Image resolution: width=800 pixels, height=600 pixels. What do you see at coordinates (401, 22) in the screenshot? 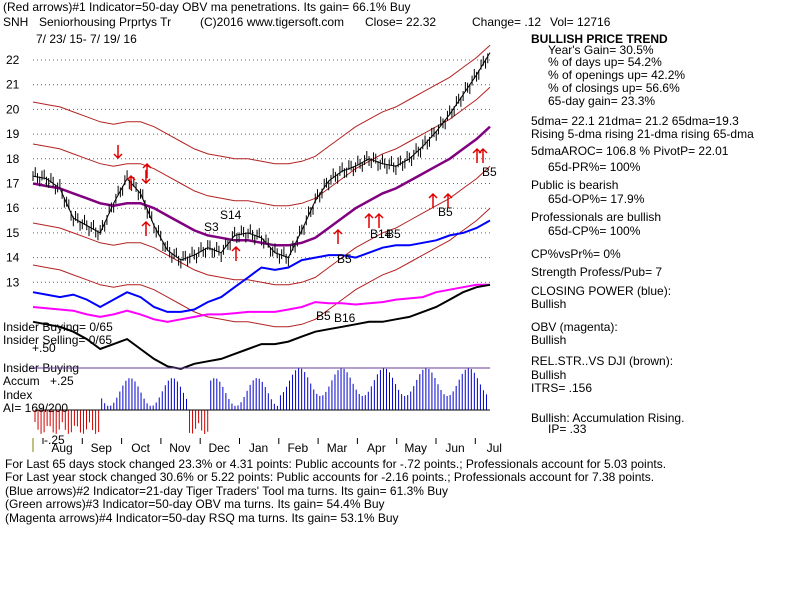
I see `close-price: Close= 22.32` at bounding box center [401, 22].